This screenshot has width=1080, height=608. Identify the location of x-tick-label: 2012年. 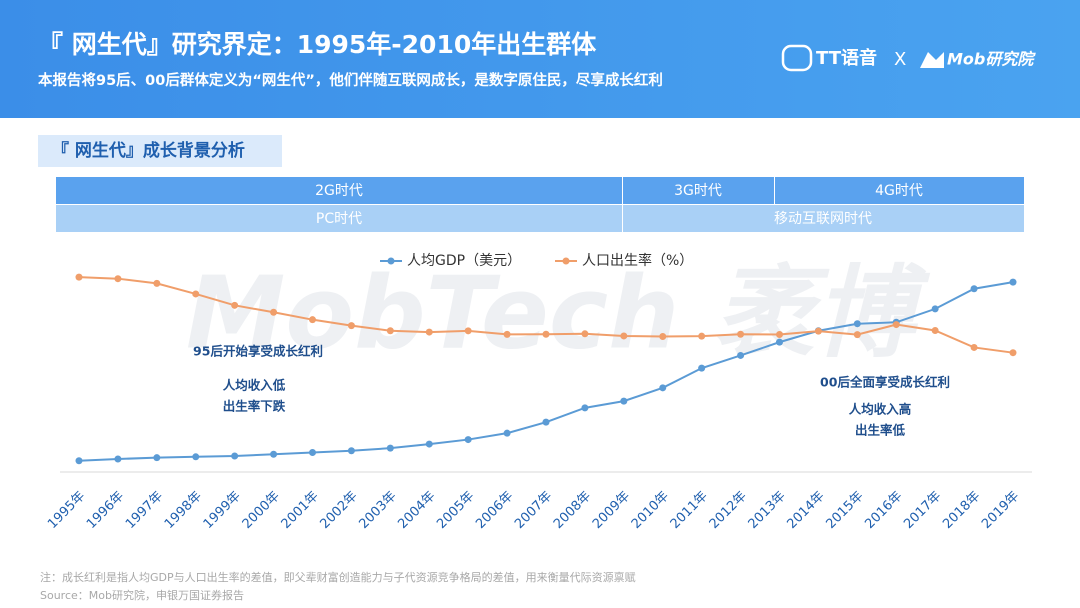
(728, 510).